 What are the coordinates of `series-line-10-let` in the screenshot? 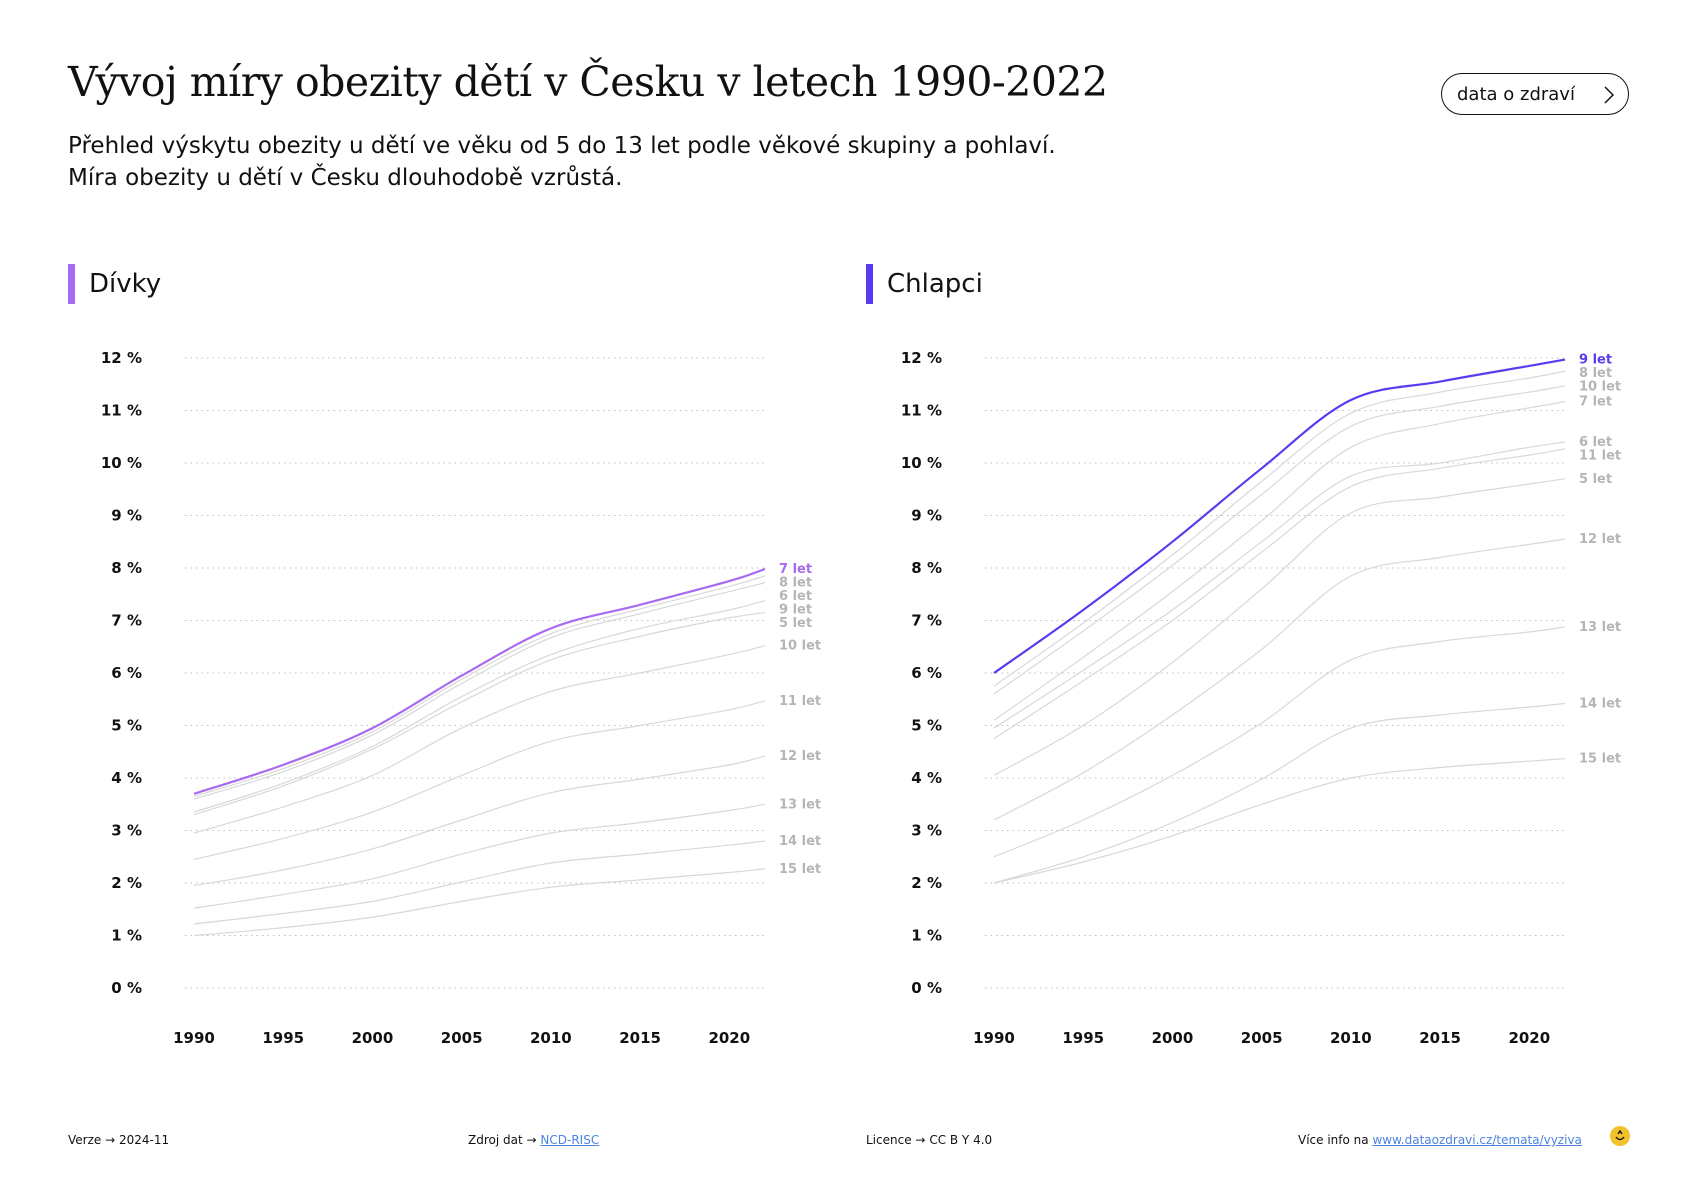 It's located at (1279, 540).